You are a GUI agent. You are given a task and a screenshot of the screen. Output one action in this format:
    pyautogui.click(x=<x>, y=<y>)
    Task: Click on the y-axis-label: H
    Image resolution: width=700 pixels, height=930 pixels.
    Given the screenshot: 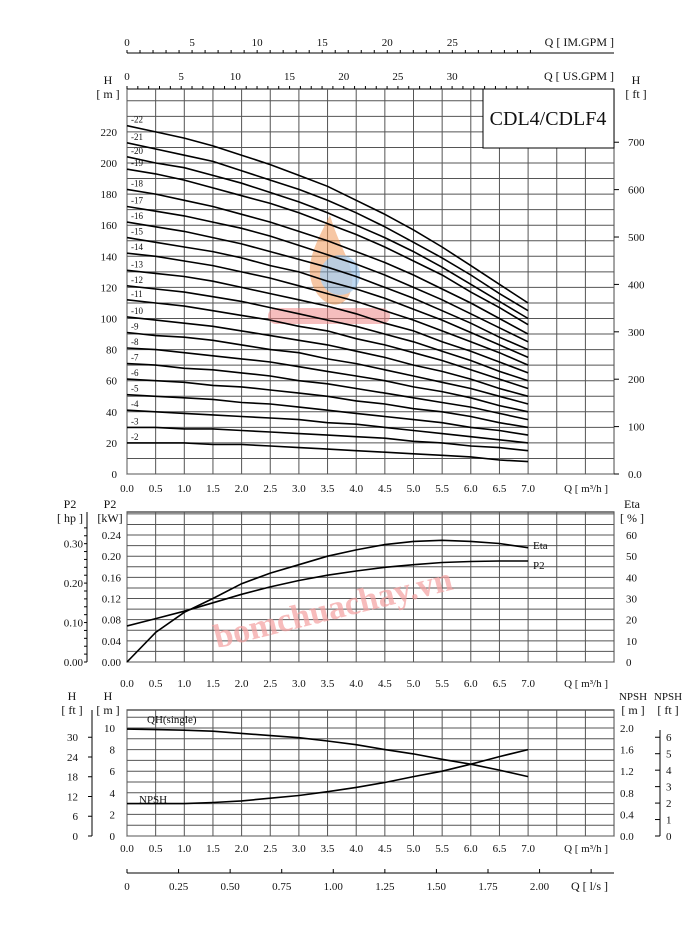 What is the action you would take?
    pyautogui.click(x=108, y=80)
    